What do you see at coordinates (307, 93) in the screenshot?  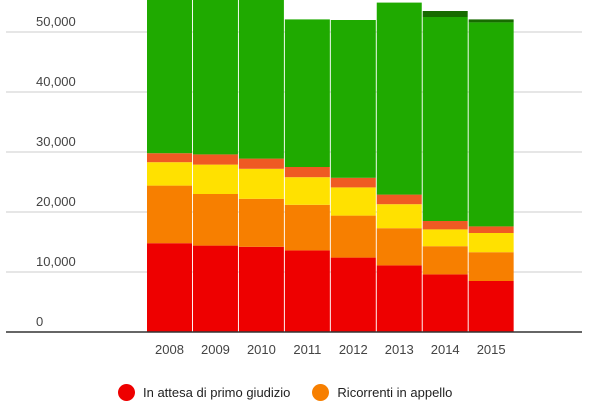 I see `bar-segment-2011-s4` at bounding box center [307, 93].